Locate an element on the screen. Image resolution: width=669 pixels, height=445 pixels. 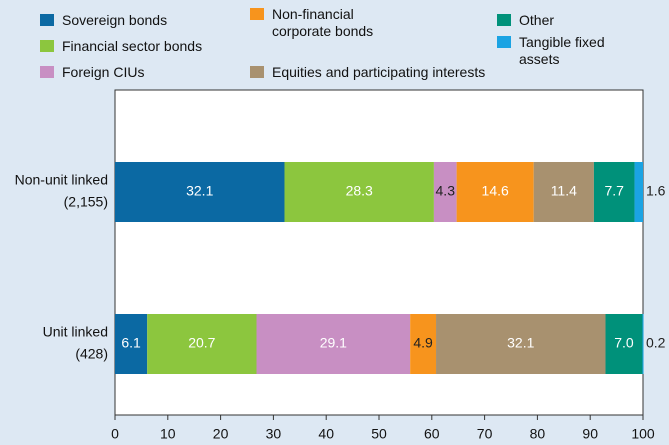
value-label: 1.6 is located at coordinates (656, 191).